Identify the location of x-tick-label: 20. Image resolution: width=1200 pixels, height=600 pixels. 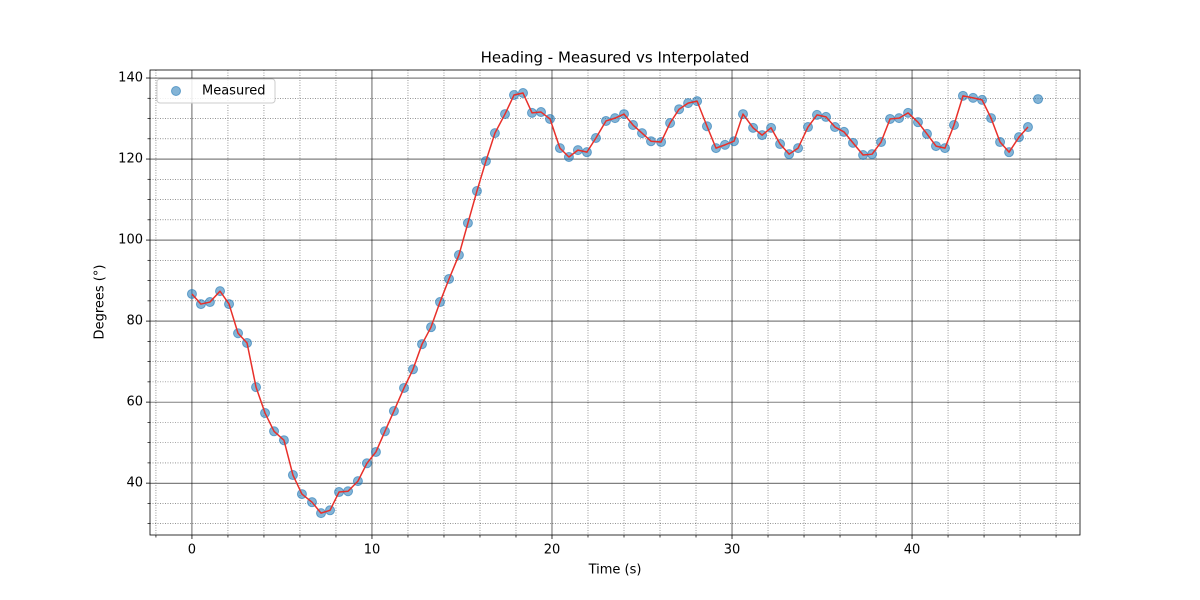
(552, 550).